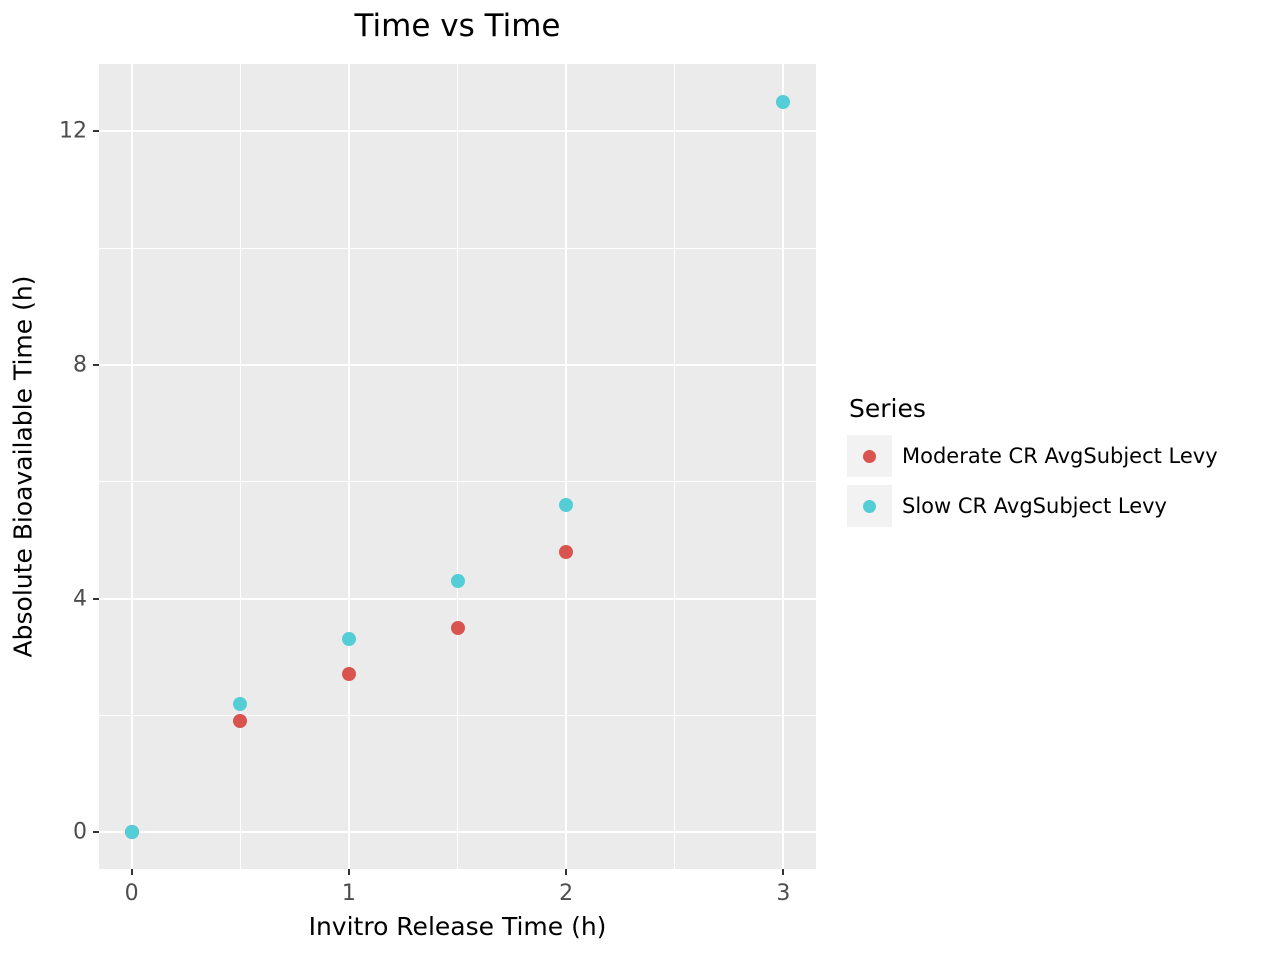 The width and height of the screenshot is (1280, 960). Describe the element at coordinates (887, 408) in the screenshot. I see `legend-title: Series` at that location.